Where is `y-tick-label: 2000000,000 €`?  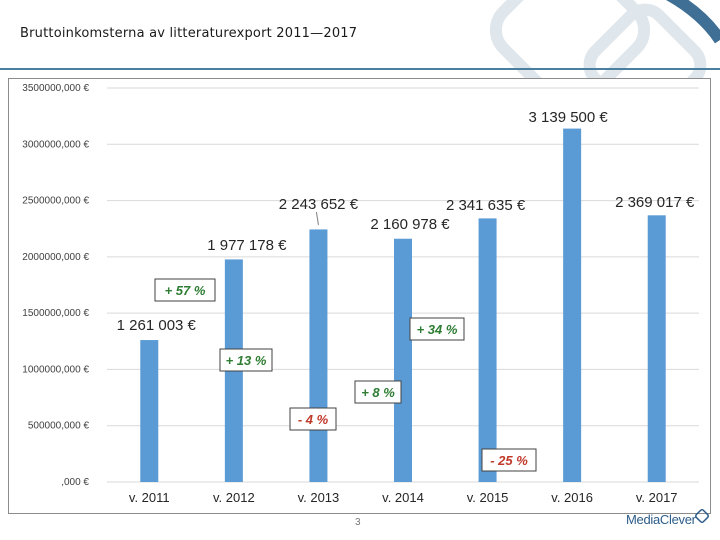 y-tick-label: 2000000,000 € is located at coordinates (55, 257).